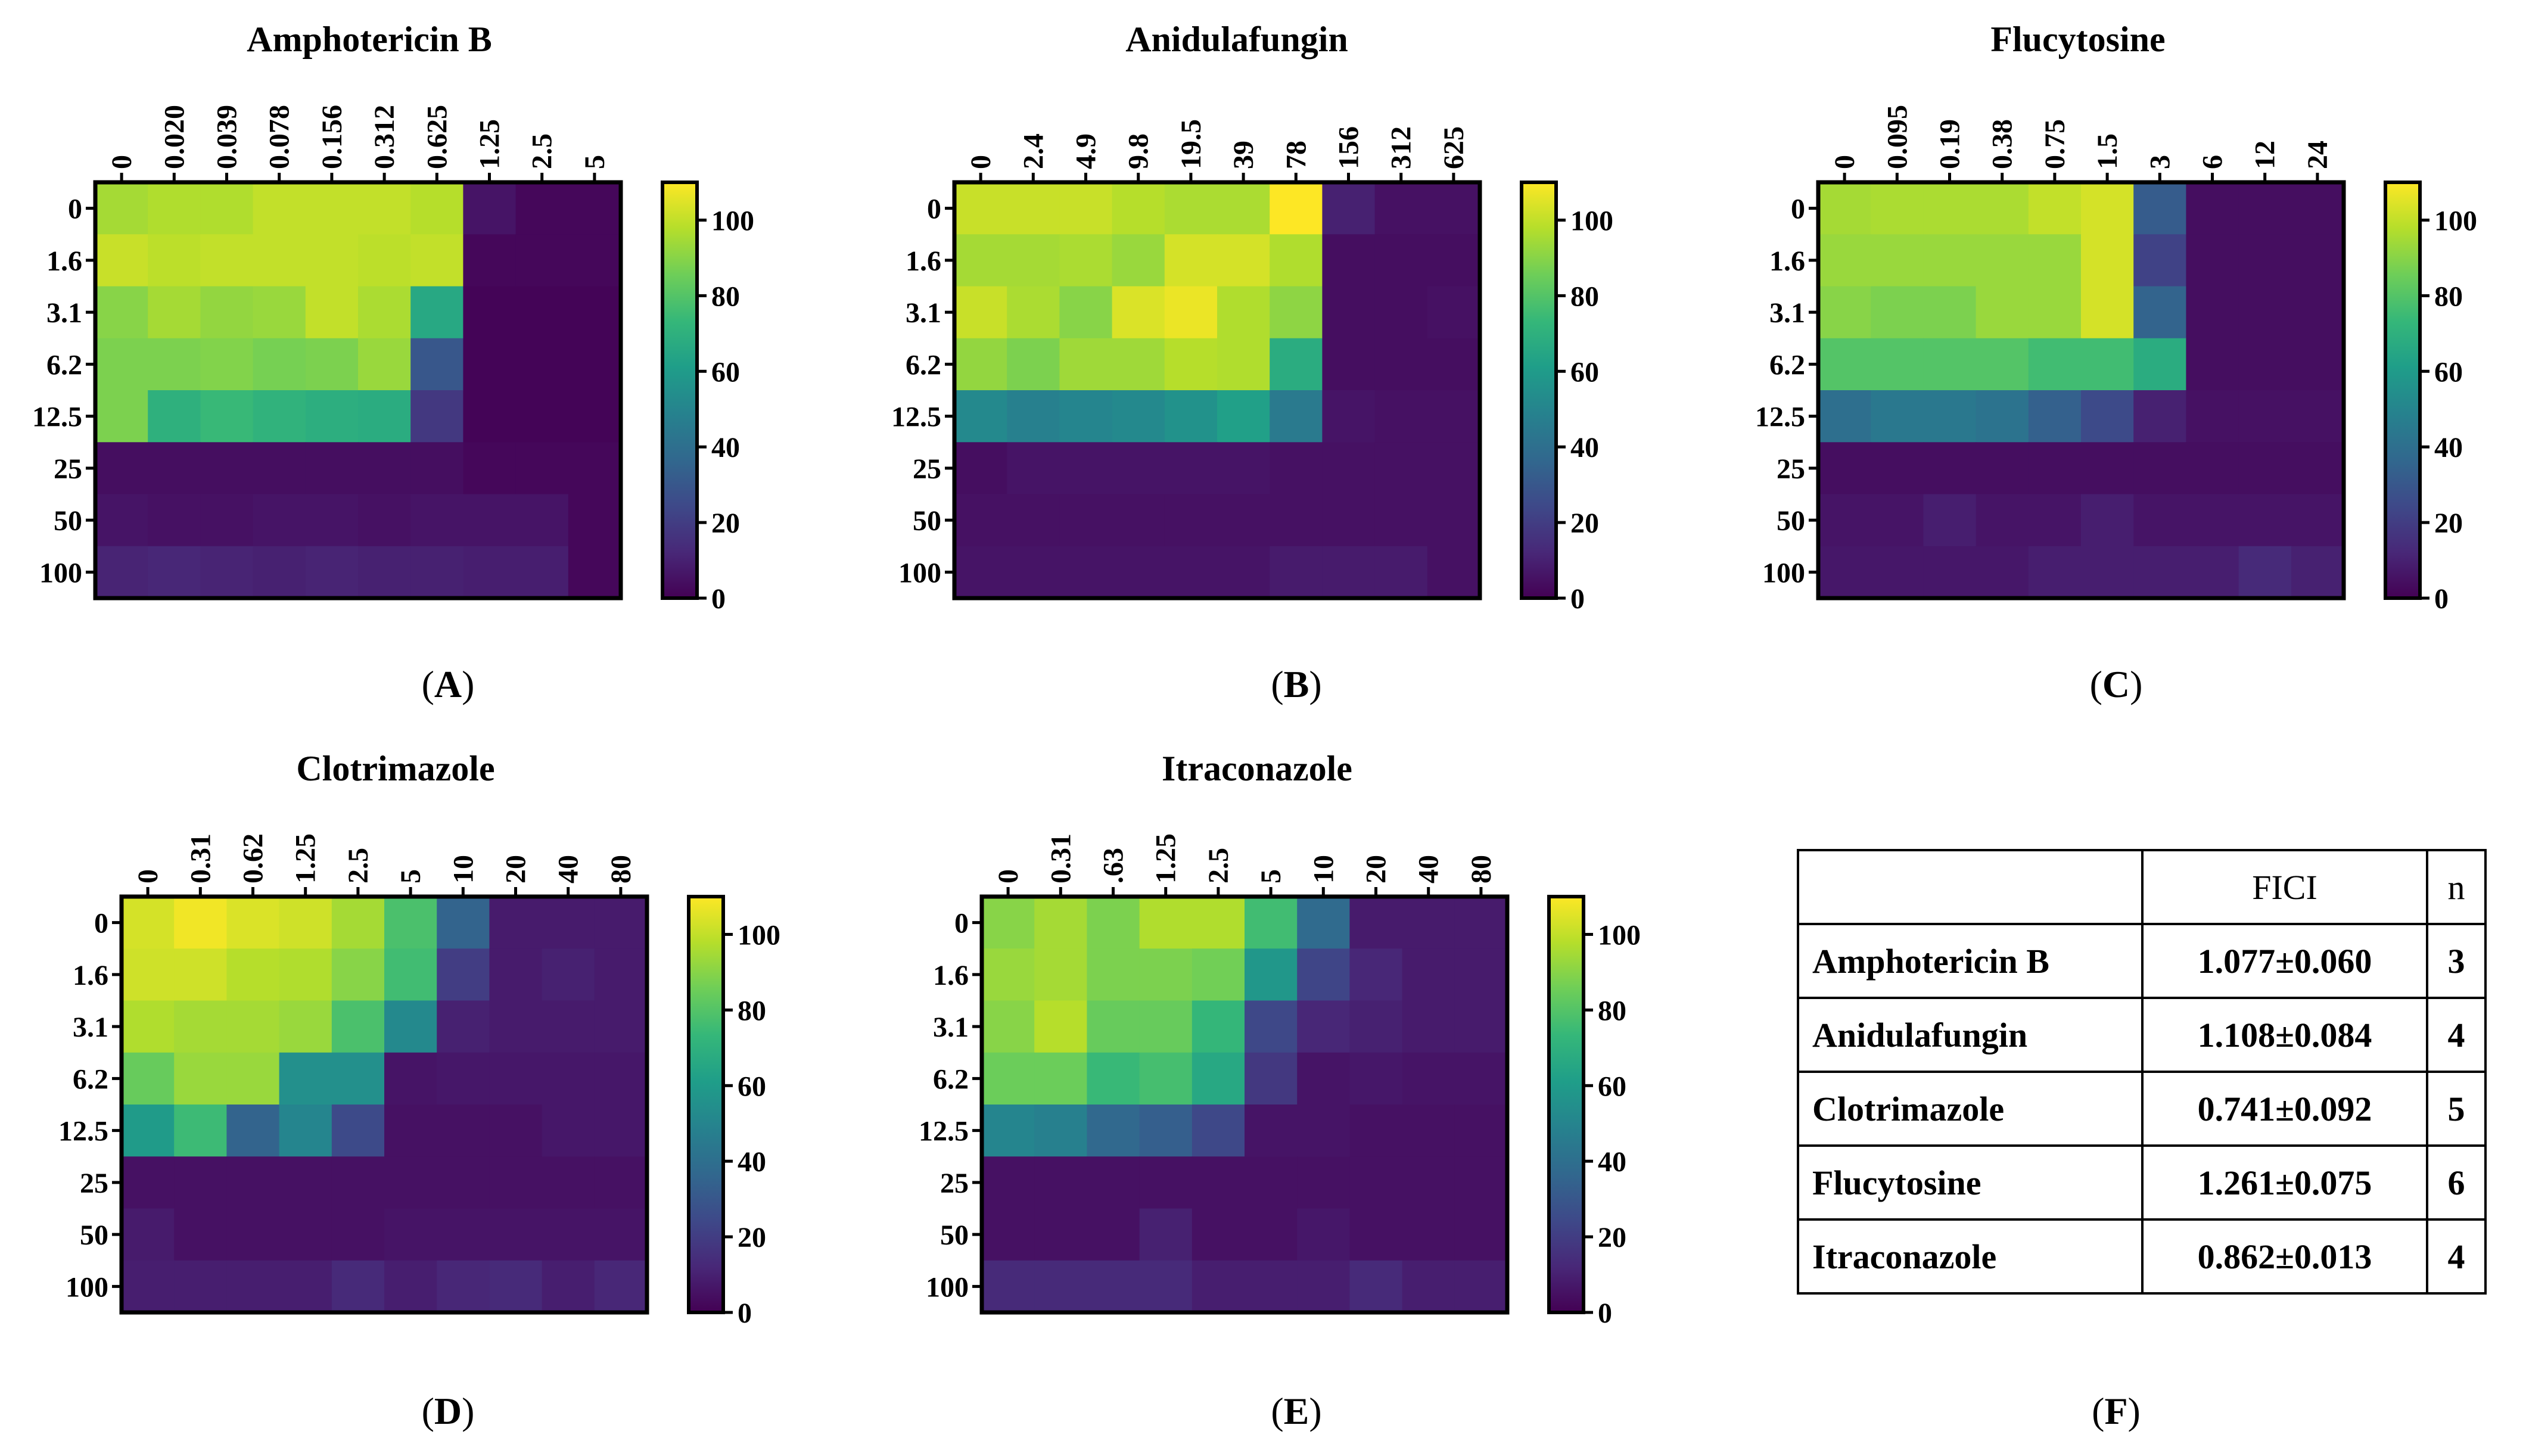 This screenshot has height=1456, width=2526. What do you see at coordinates (1787, 261) in the screenshot?
I see `y-tick-label: 1.6` at bounding box center [1787, 261].